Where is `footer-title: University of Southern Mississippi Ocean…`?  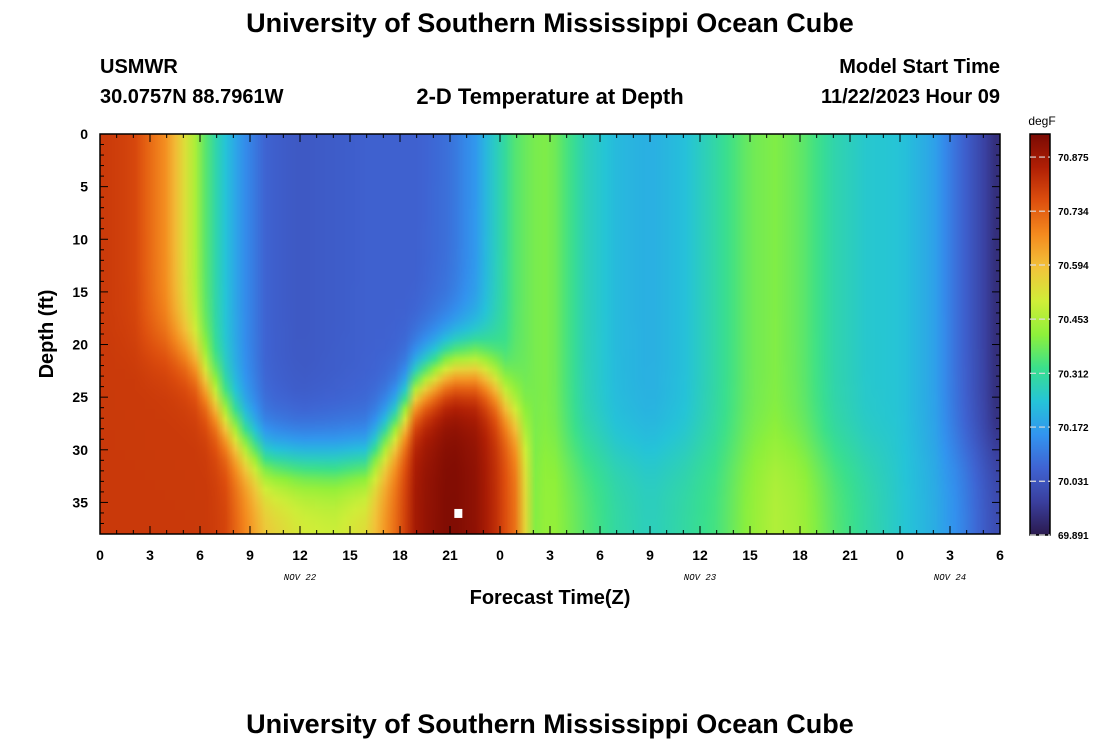 footer-title: University of Southern Mississippi Ocean… is located at coordinates (550, 724).